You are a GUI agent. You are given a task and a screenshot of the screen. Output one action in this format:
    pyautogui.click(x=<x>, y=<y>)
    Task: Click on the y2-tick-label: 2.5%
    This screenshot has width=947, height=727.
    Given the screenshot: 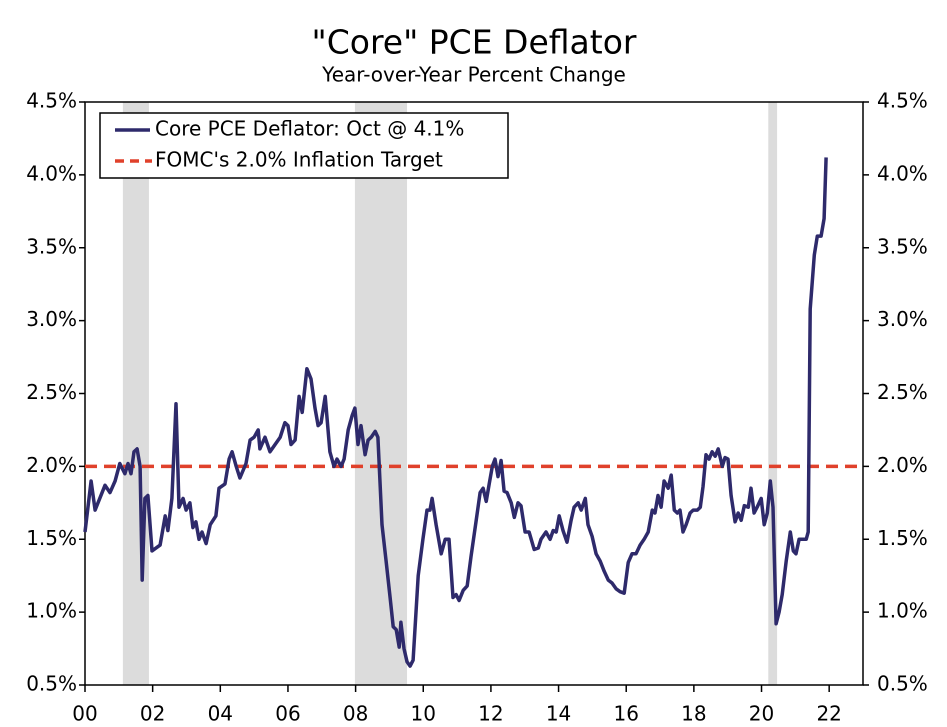 What is the action you would take?
    pyautogui.click(x=902, y=392)
    